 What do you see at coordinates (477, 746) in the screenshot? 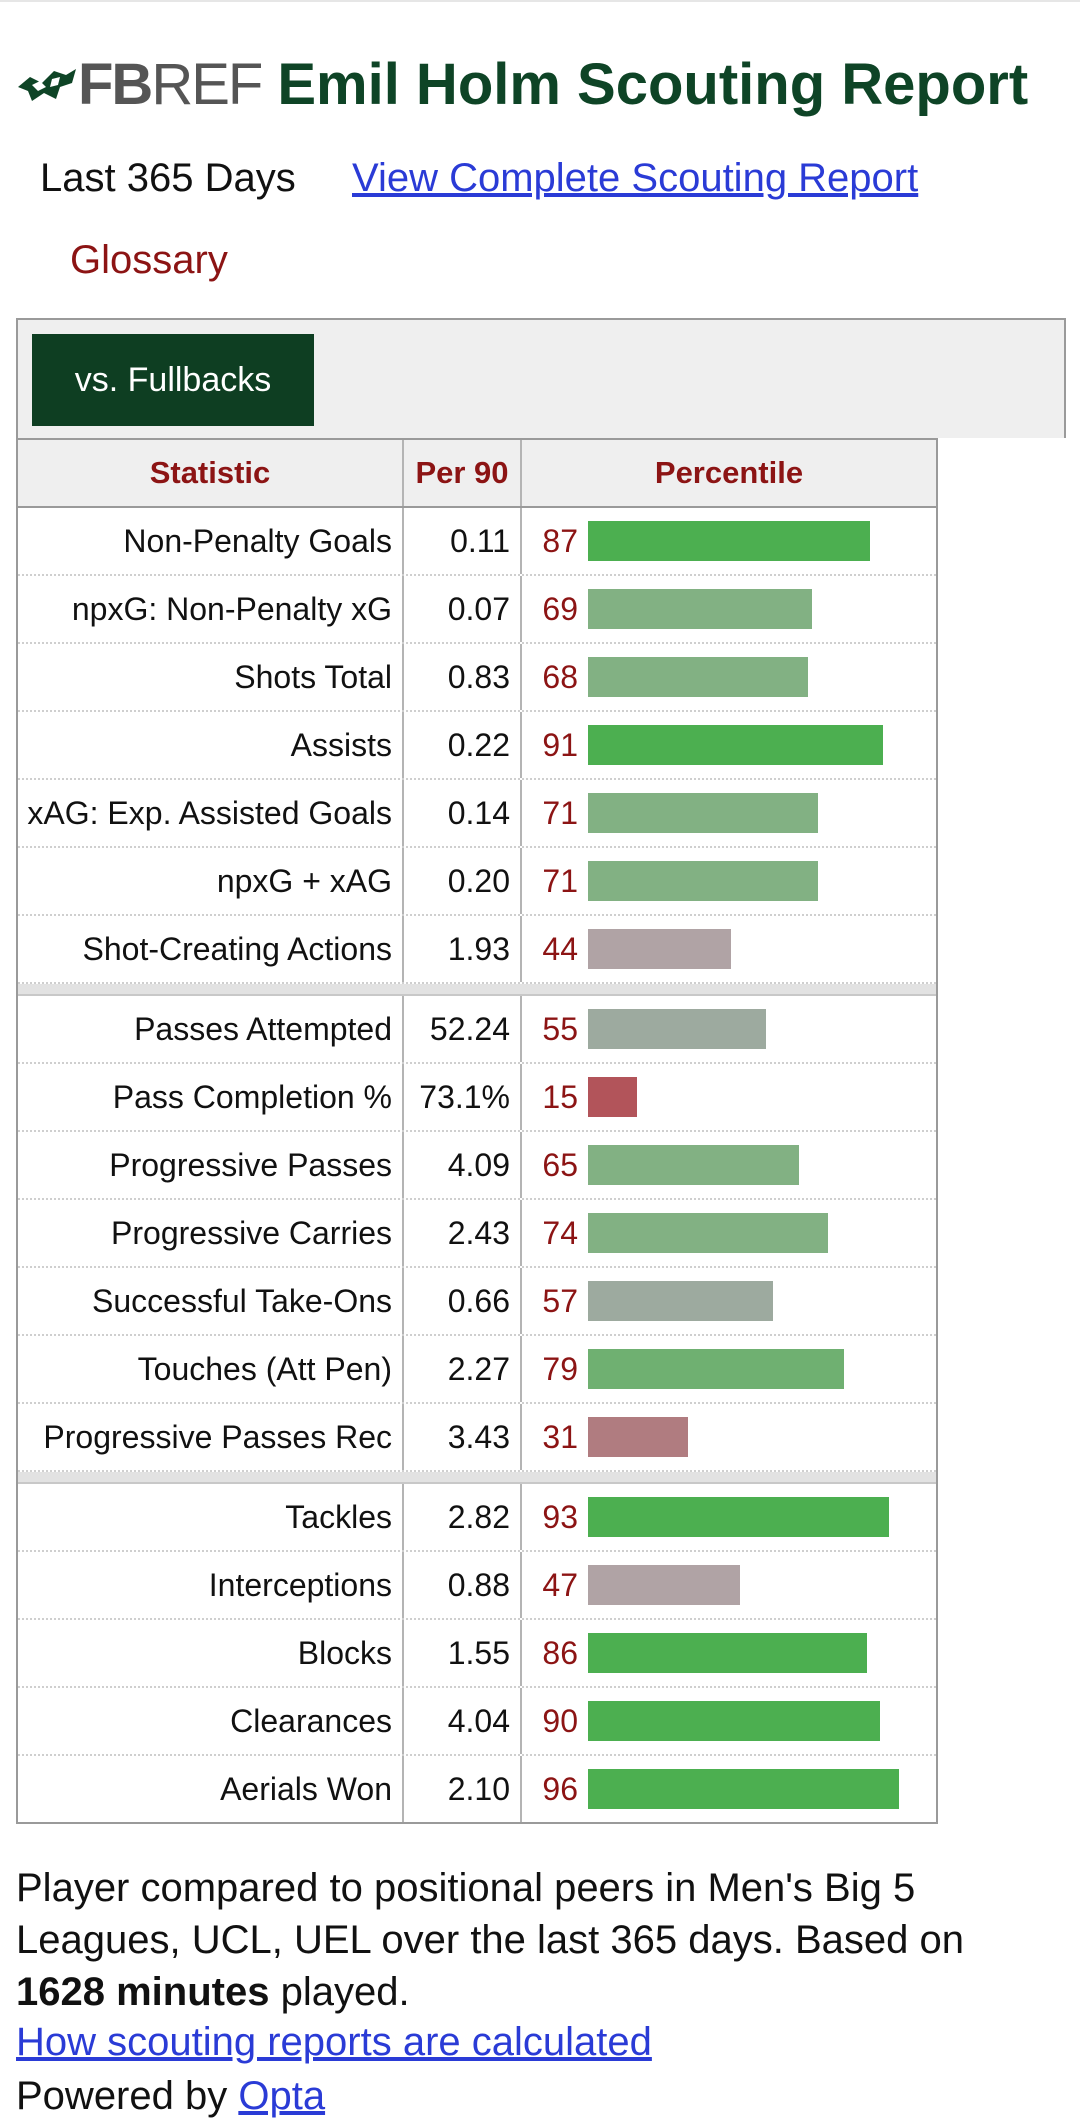
I see `table-row: Assists 0.22 91` at bounding box center [477, 746].